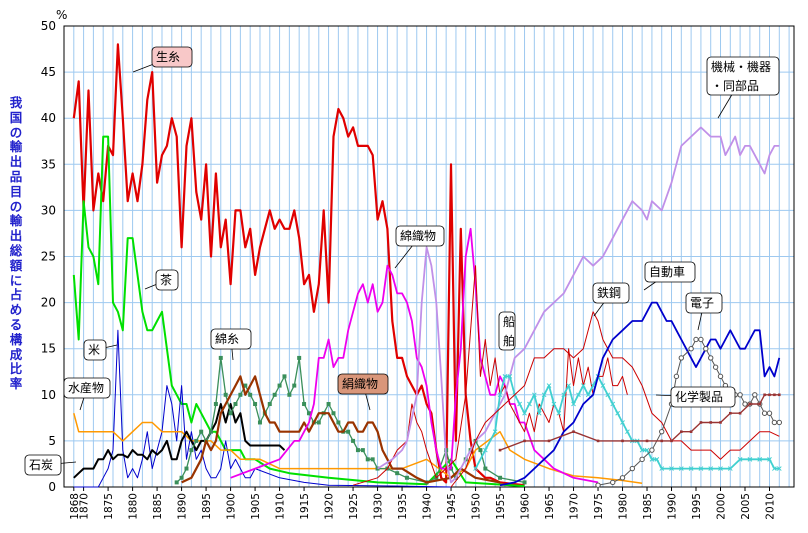  Describe the element at coordinates (158, 506) in the screenshot. I see `x-tick-label: 1885` at that location.